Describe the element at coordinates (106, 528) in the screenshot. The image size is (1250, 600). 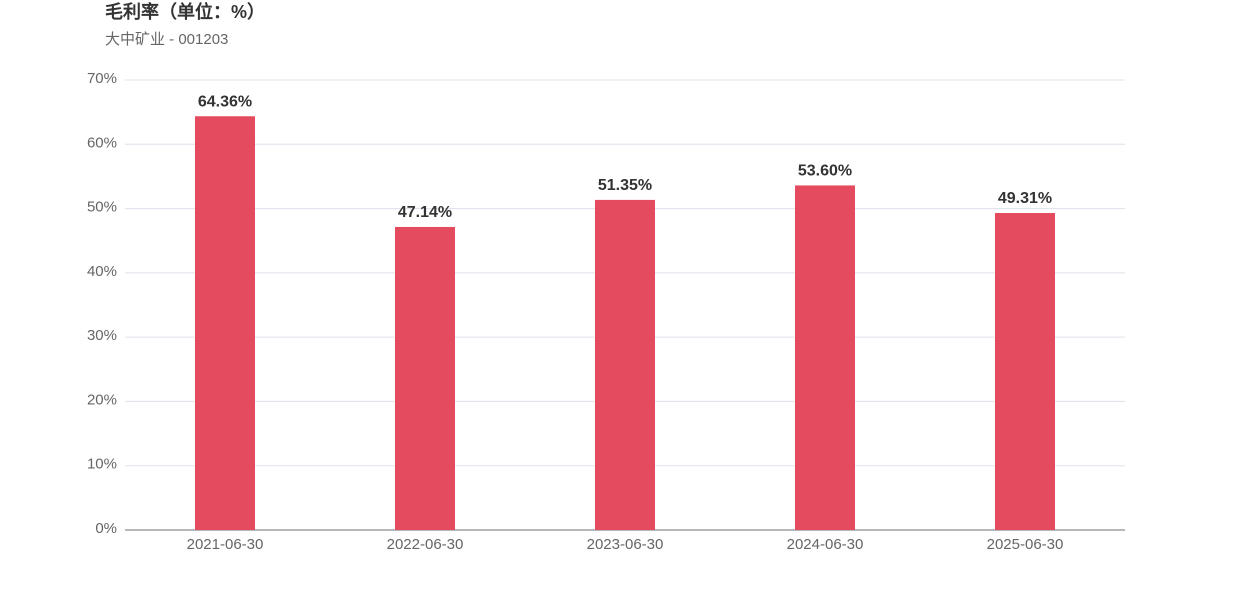
I see `y-tick-label: 0%` at that location.